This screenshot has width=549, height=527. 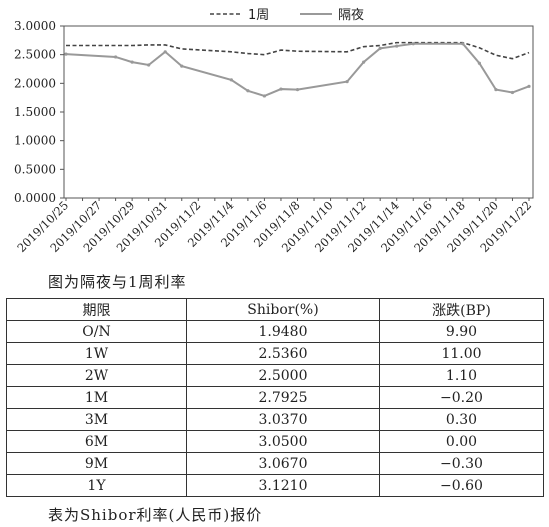 I want to click on term-cell: O/N, so click(x=96, y=331).